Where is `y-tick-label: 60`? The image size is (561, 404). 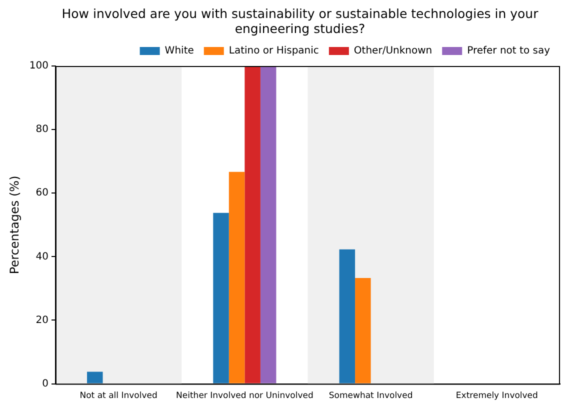
y-tick-label: 60 is located at coordinates (42, 193).